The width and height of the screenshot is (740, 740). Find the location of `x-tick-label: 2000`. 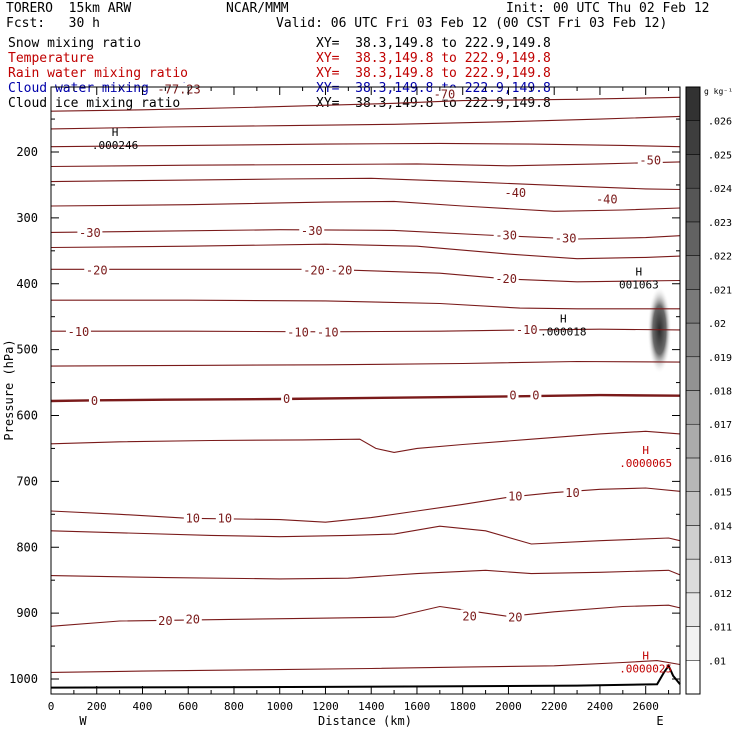

x-tick-label: 2000 is located at coordinates (508, 706).